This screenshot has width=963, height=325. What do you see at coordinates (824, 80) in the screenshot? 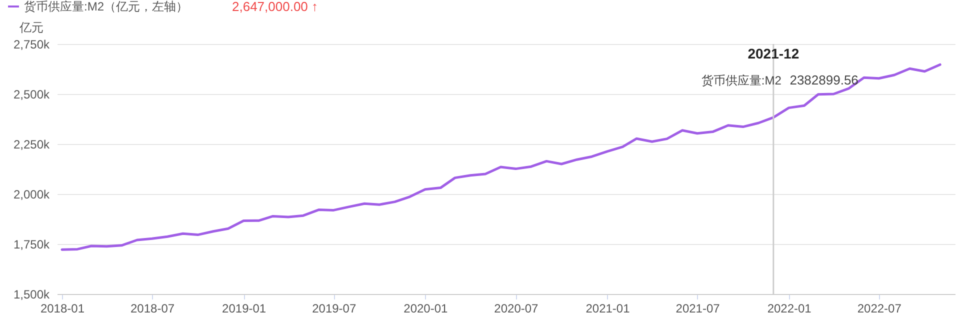
I see `annotation: 2382899.56` at bounding box center [824, 80].